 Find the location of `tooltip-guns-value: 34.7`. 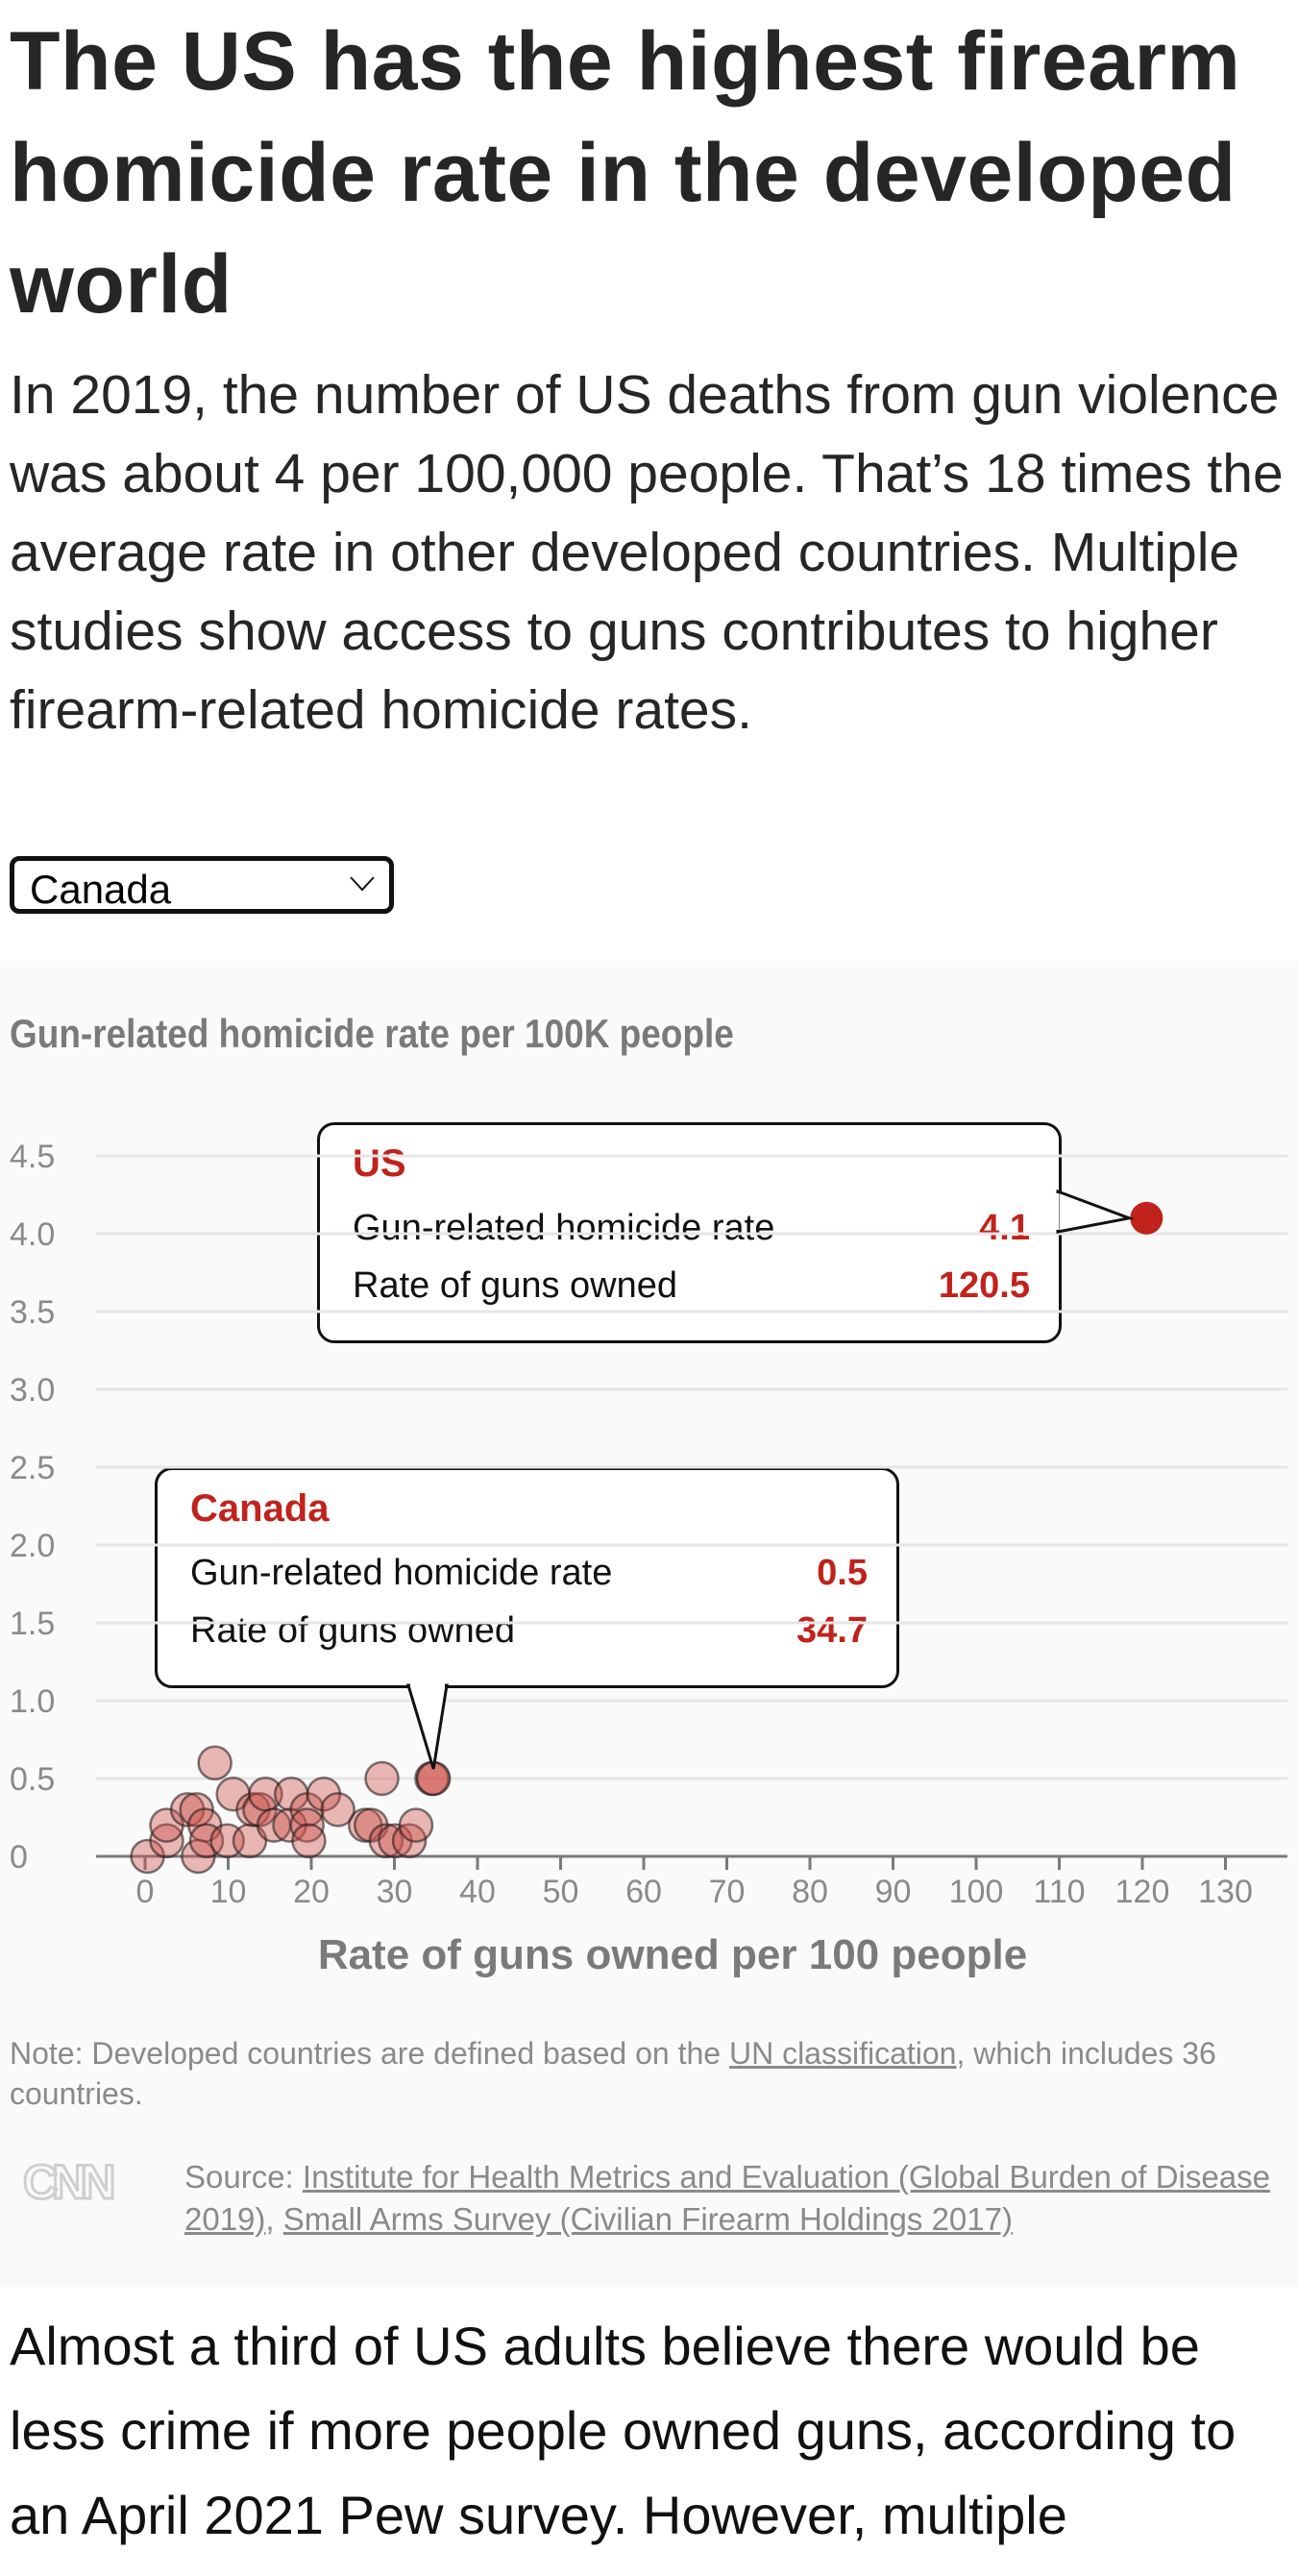

tooltip-guns-value: 34.7 is located at coordinates (832, 1630).